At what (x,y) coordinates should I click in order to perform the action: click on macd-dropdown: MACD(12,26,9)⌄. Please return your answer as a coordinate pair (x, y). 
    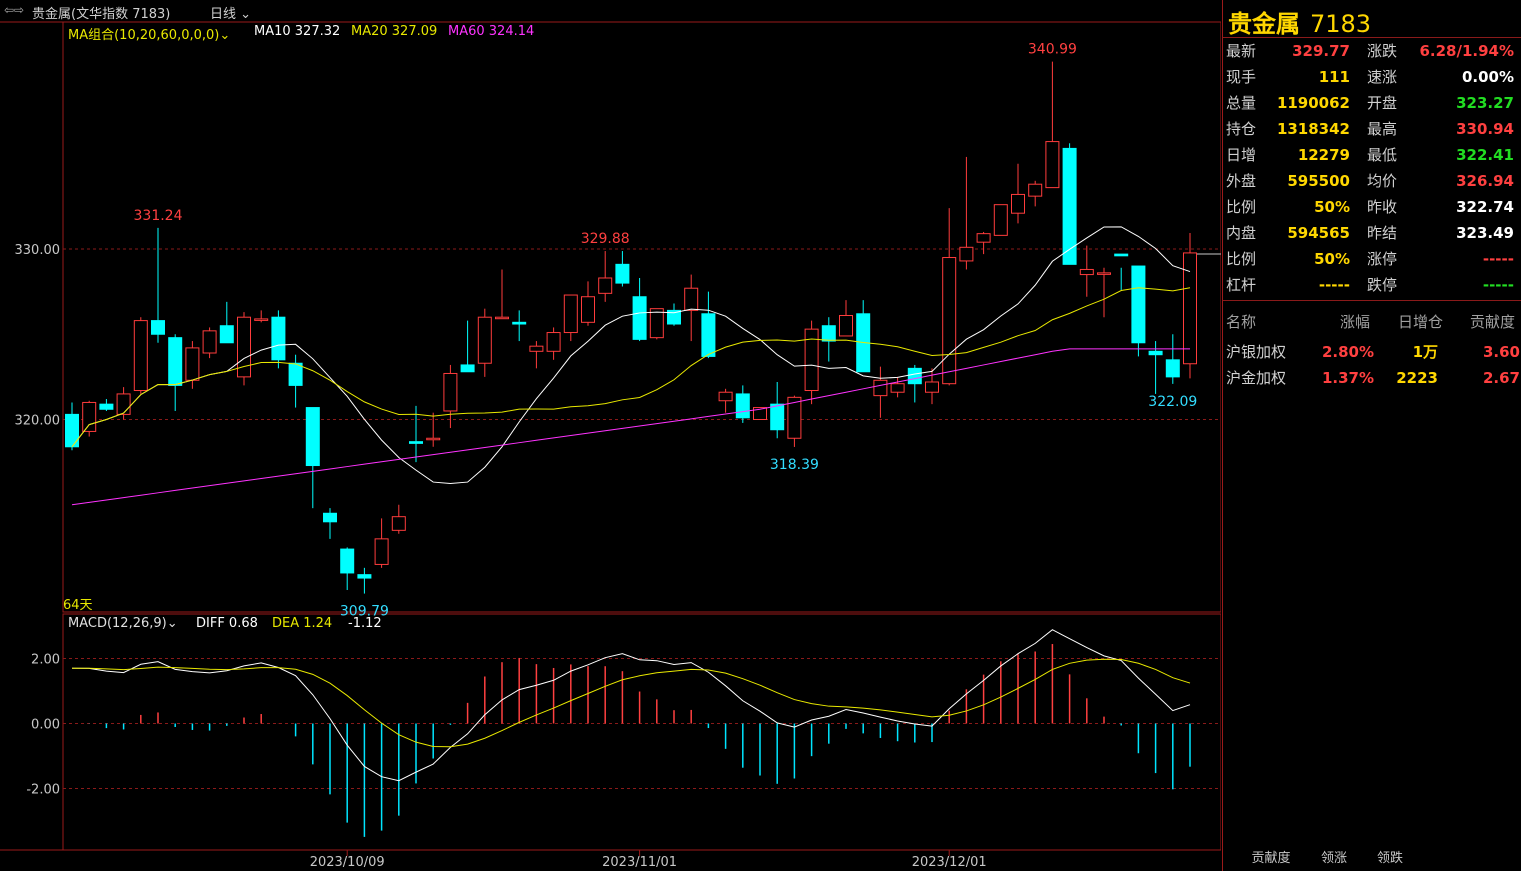
    Looking at the image, I should click on (123, 623).